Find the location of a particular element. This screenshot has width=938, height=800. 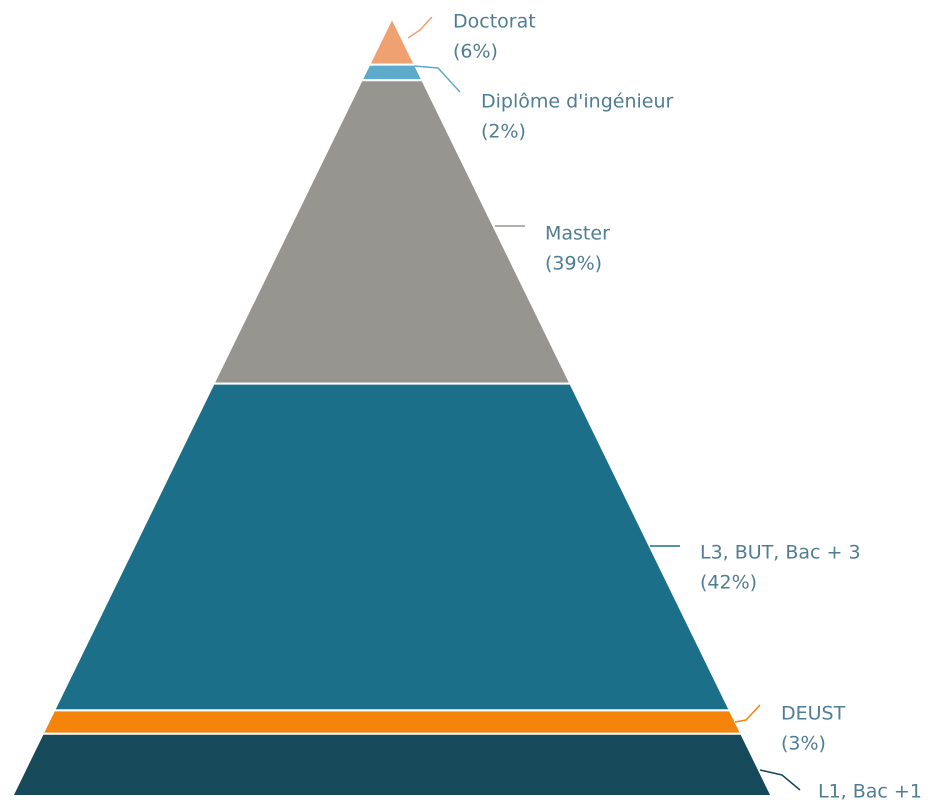

segment-label: L1, Bac +1 is located at coordinates (870, 790).